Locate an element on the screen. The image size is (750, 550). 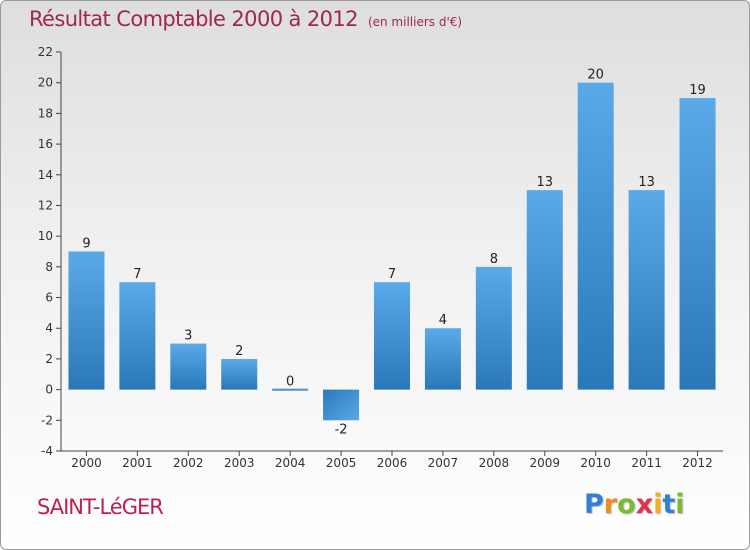
data-label: 8 is located at coordinates (494, 259).